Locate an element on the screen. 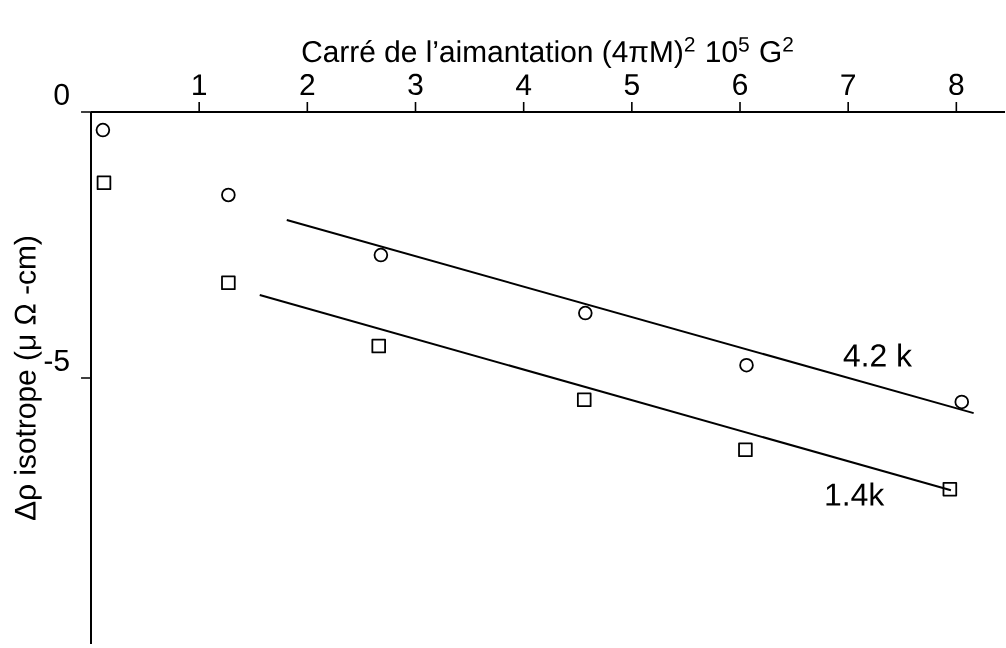 The height and width of the screenshot is (648, 1006). x-tick-label: 4 is located at coordinates (524, 84).